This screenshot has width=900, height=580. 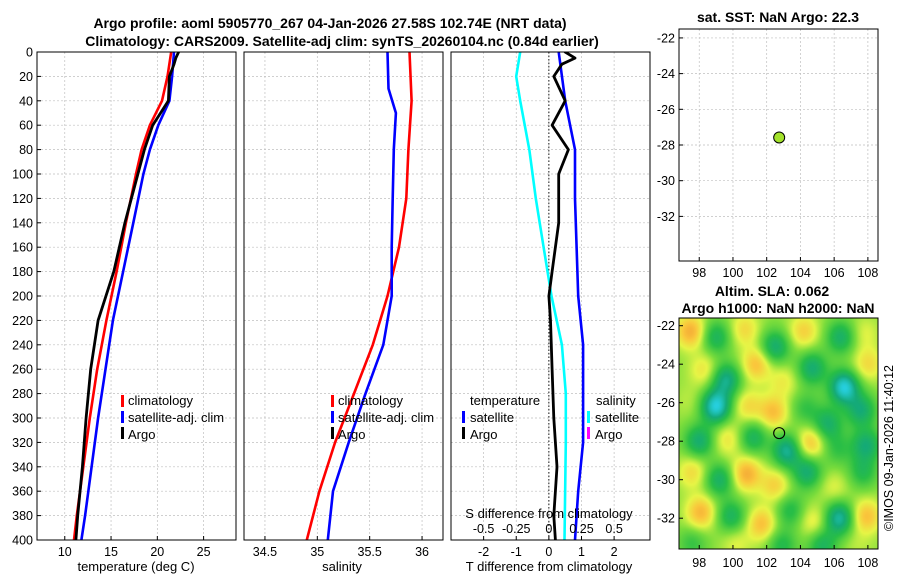 I want to click on secondary-x-tick-label: 0.5, so click(x=613, y=529).